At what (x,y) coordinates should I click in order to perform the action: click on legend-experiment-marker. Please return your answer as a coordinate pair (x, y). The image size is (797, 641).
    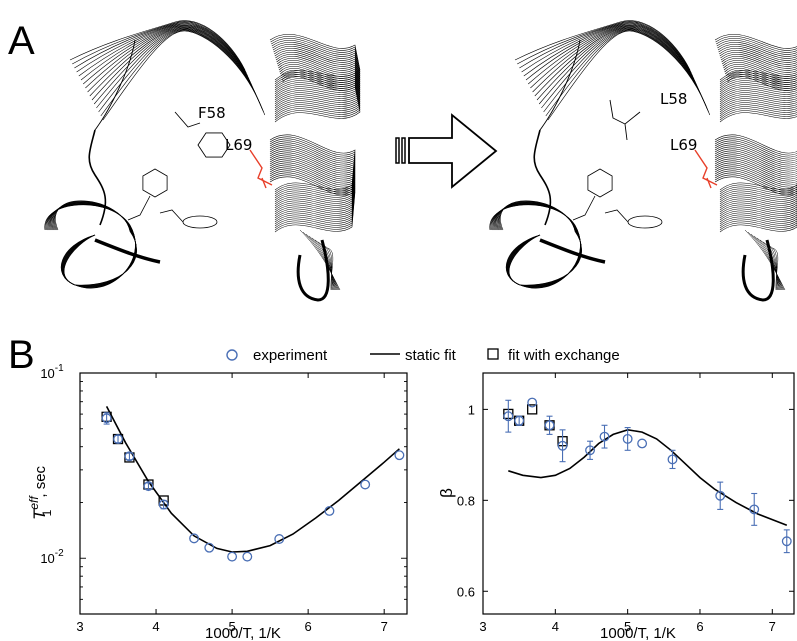
    Looking at the image, I should click on (232, 355).